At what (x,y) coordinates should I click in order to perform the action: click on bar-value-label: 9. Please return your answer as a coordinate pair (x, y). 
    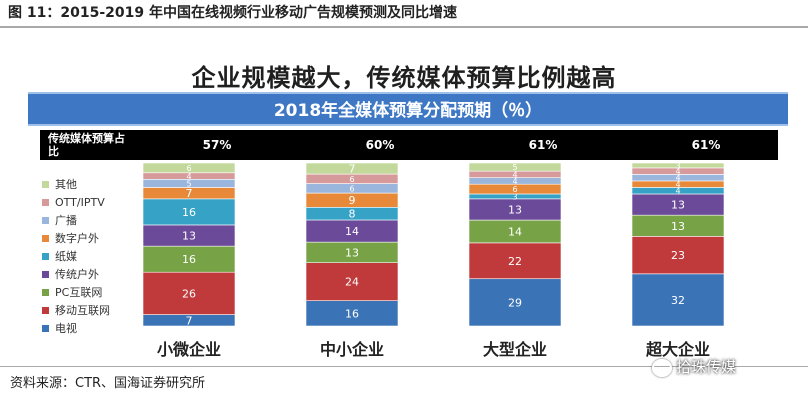
    Looking at the image, I should click on (352, 200).